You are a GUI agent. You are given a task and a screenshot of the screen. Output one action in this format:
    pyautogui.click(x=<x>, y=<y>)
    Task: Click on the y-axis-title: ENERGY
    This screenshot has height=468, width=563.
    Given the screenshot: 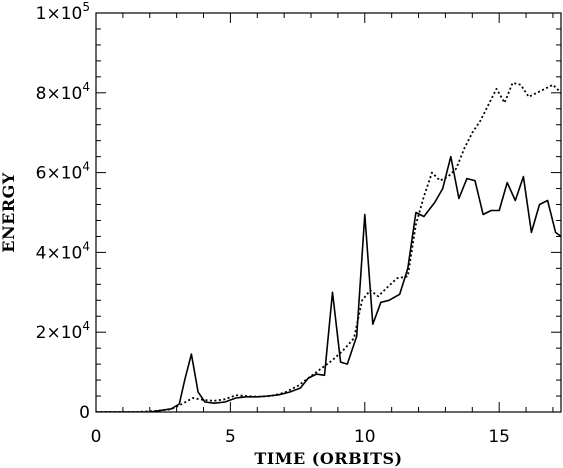 What is the action you would take?
    pyautogui.click(x=9, y=212)
    